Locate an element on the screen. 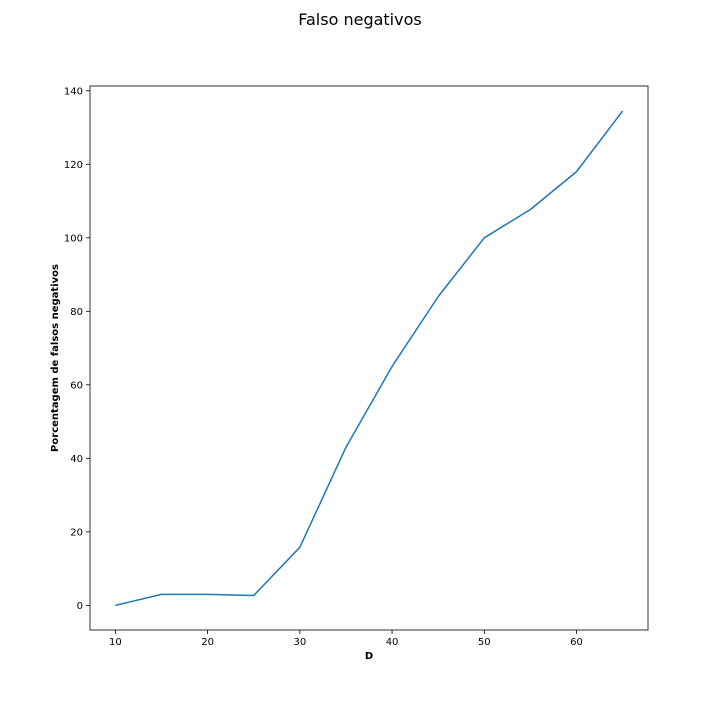 This screenshot has width=720, height=720. x-tick-label: 50 is located at coordinates (484, 642).